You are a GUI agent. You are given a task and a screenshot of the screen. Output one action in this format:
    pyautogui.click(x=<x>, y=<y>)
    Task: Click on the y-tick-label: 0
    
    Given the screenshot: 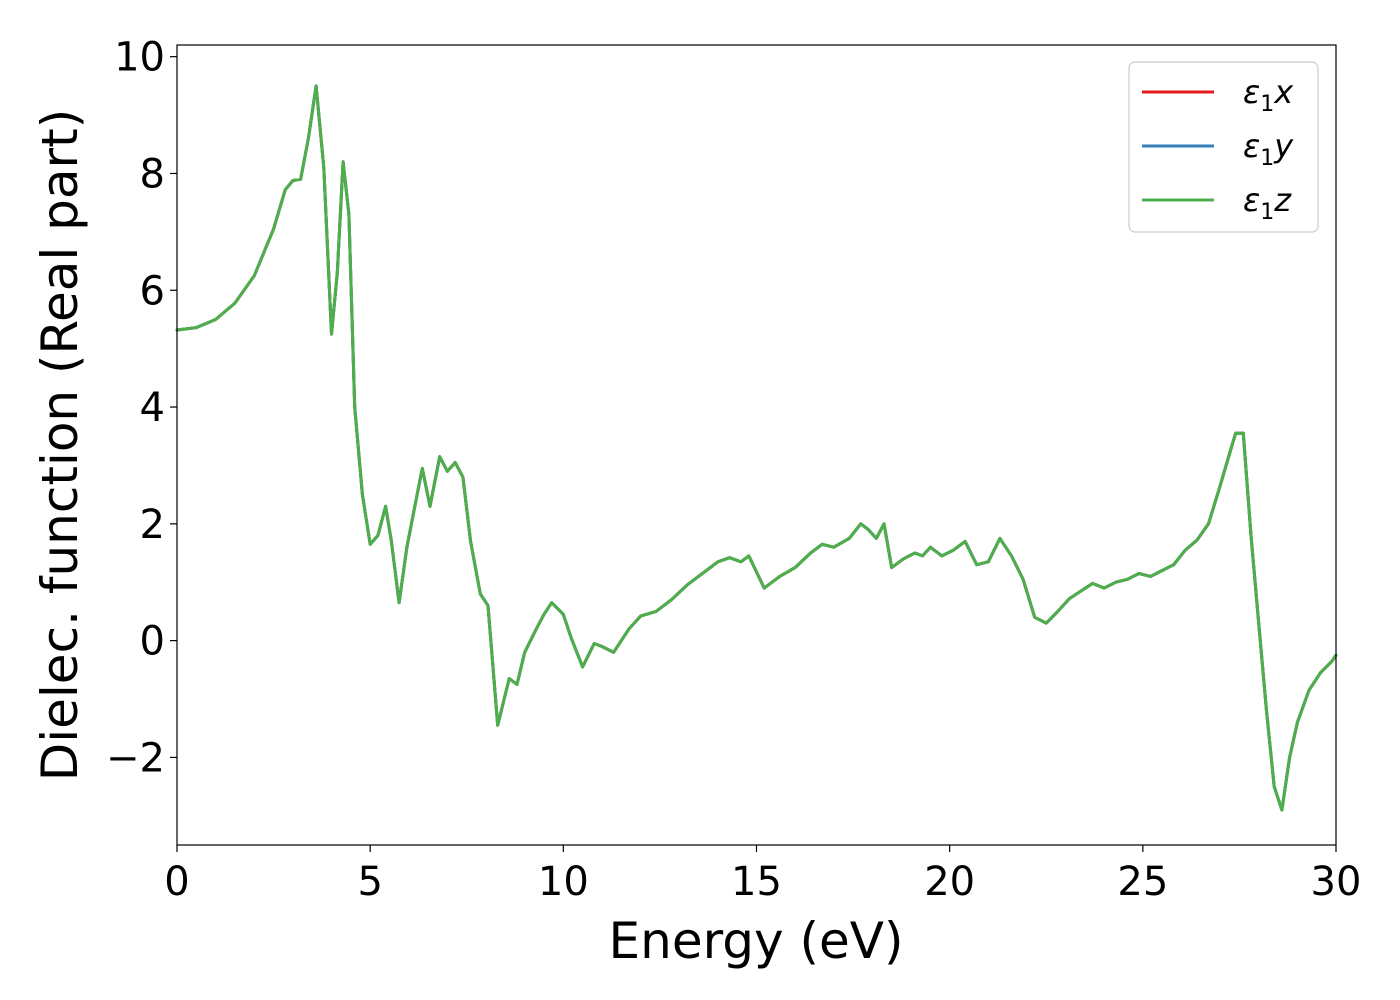 What is the action you would take?
    pyautogui.click(x=152, y=642)
    